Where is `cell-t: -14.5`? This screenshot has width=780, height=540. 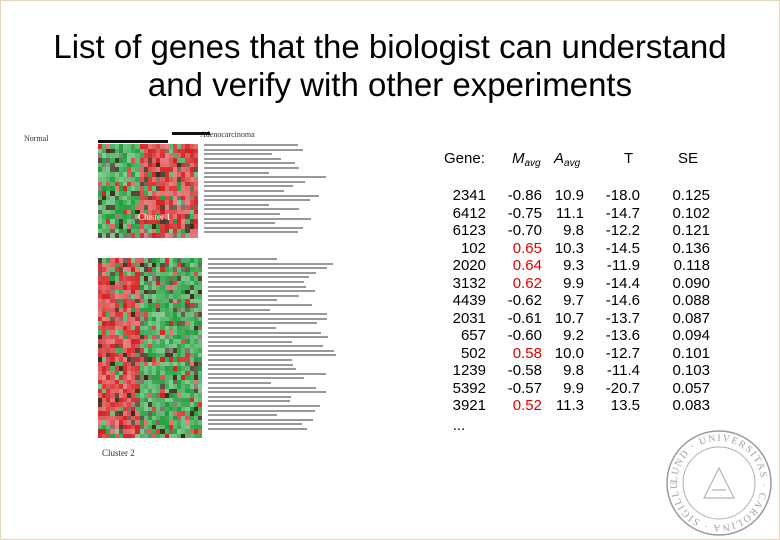
cell-t: -14.5 is located at coordinates (622, 248).